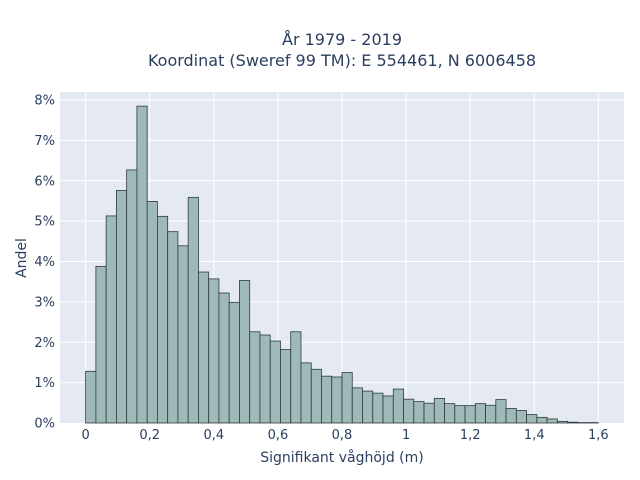  I want to click on y-tick-label: 2%, so click(44, 343).